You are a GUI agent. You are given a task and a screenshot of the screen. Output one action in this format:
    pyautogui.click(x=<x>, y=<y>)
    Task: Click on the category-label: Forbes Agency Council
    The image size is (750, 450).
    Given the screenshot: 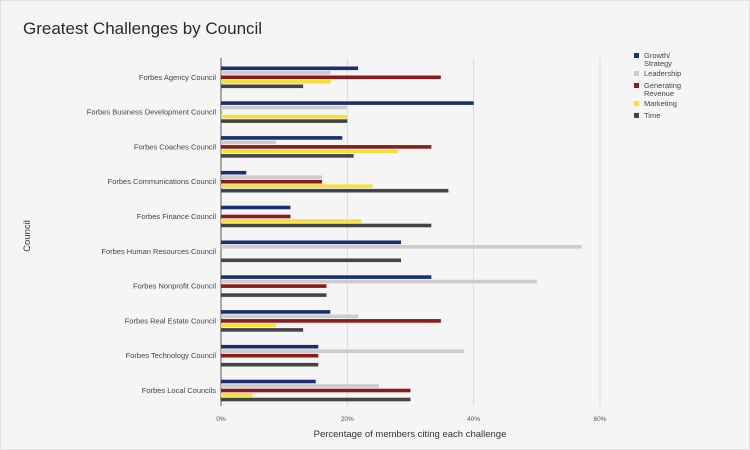 What is the action you would take?
    pyautogui.click(x=177, y=77)
    